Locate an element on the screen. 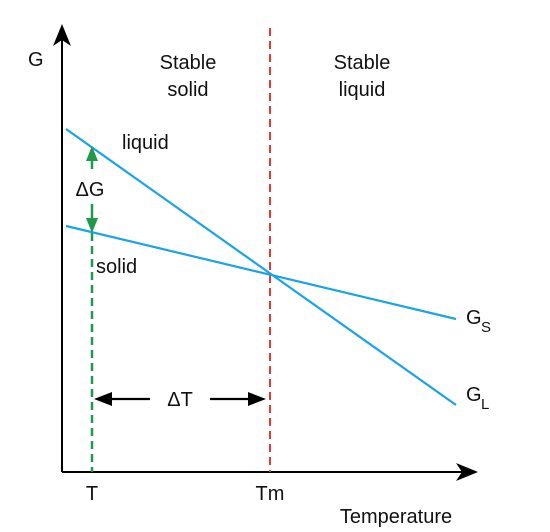  delta-g-arrow is located at coordinates (92, 189).